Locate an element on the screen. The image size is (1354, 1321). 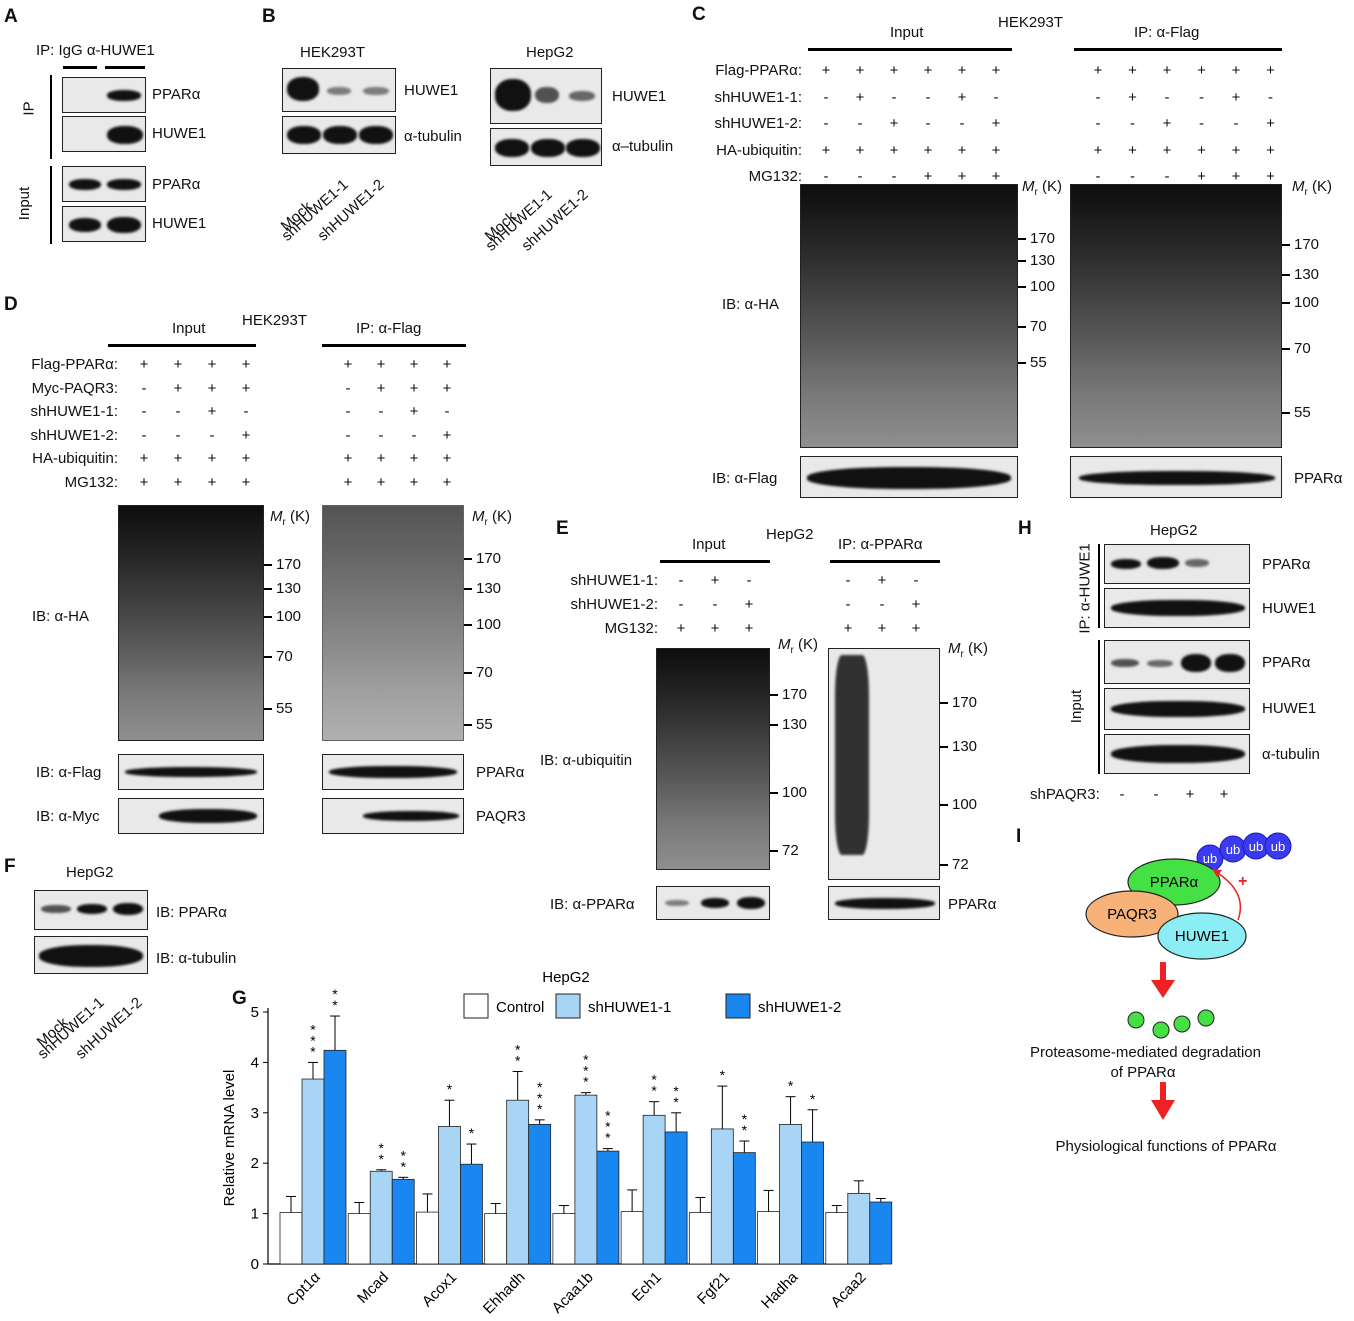
panel-b-hek-row-2: α-tubulin is located at coordinates (433, 136).